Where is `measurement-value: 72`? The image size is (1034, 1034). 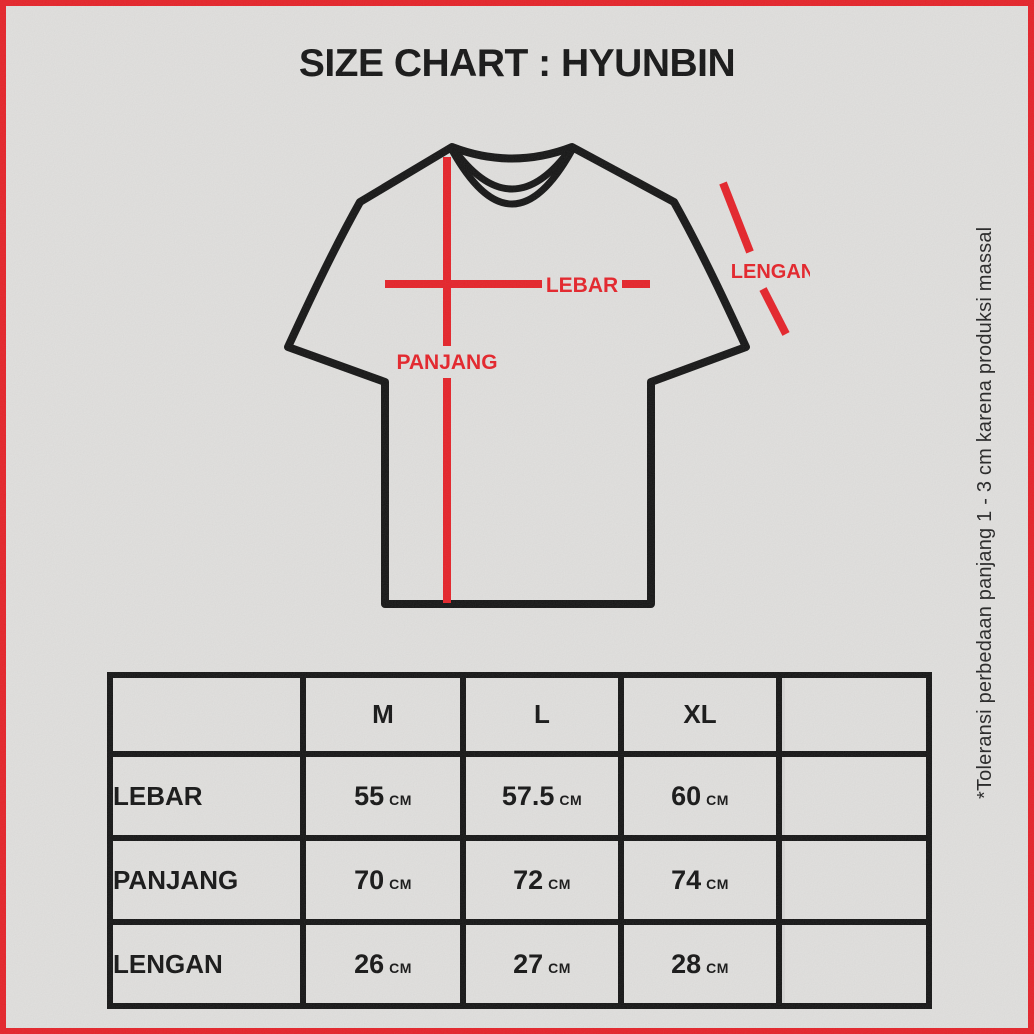 measurement-value: 72 is located at coordinates (528, 879).